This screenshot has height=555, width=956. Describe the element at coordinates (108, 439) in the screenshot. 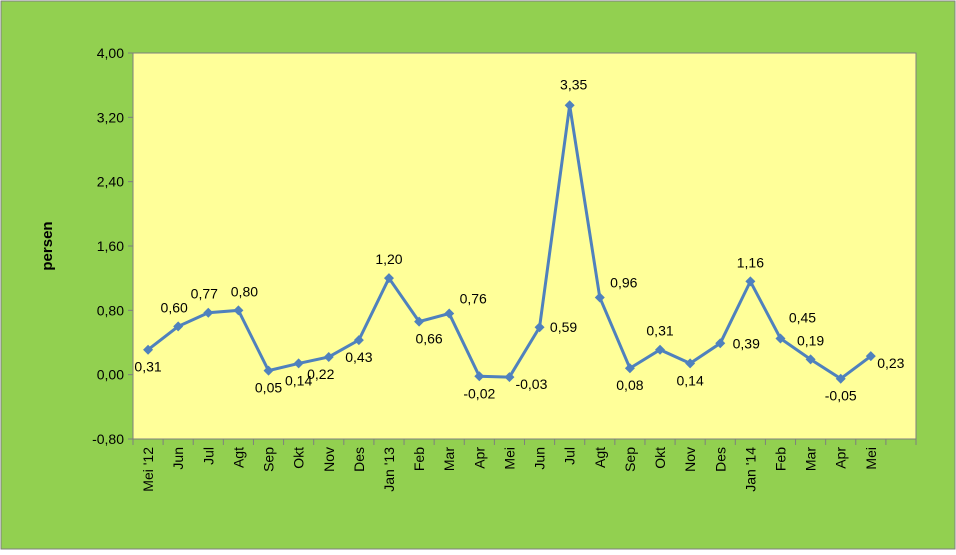

I see `y-tick-label: -0,80` at that location.